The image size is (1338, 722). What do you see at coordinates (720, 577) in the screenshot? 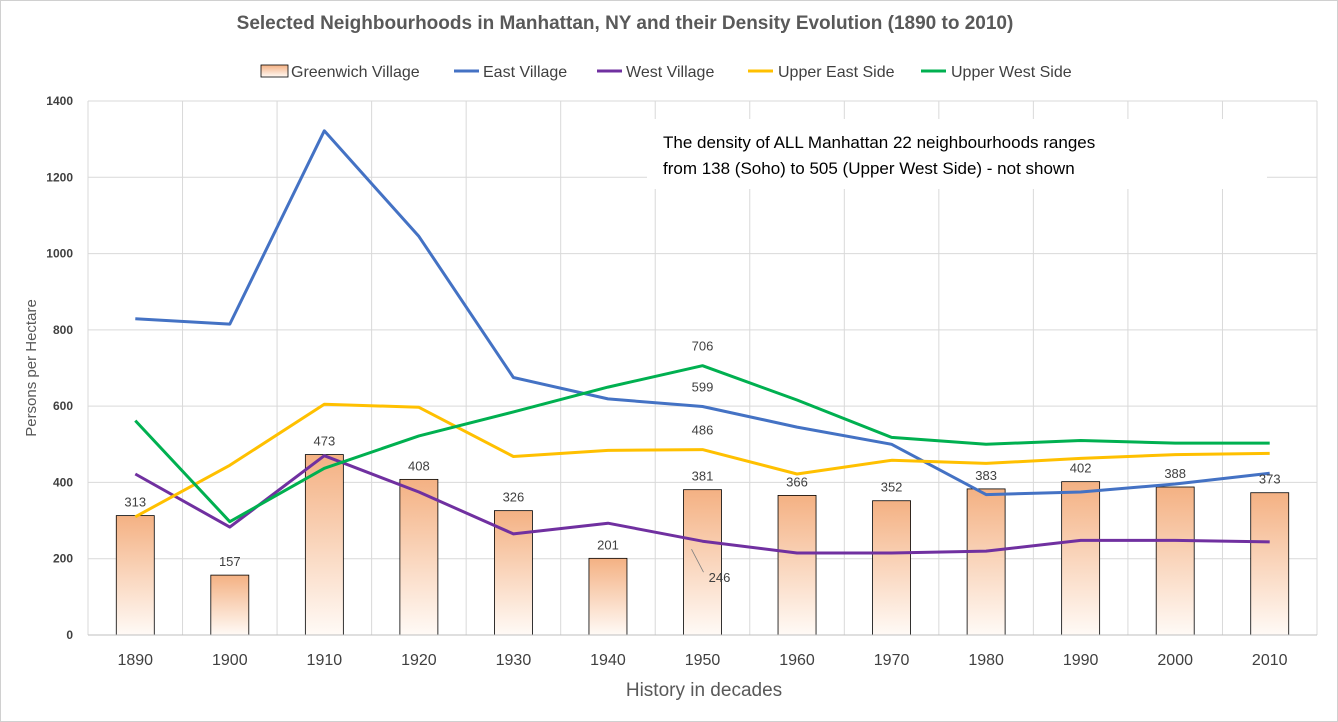
I see `point-data-label: 246` at bounding box center [720, 577].